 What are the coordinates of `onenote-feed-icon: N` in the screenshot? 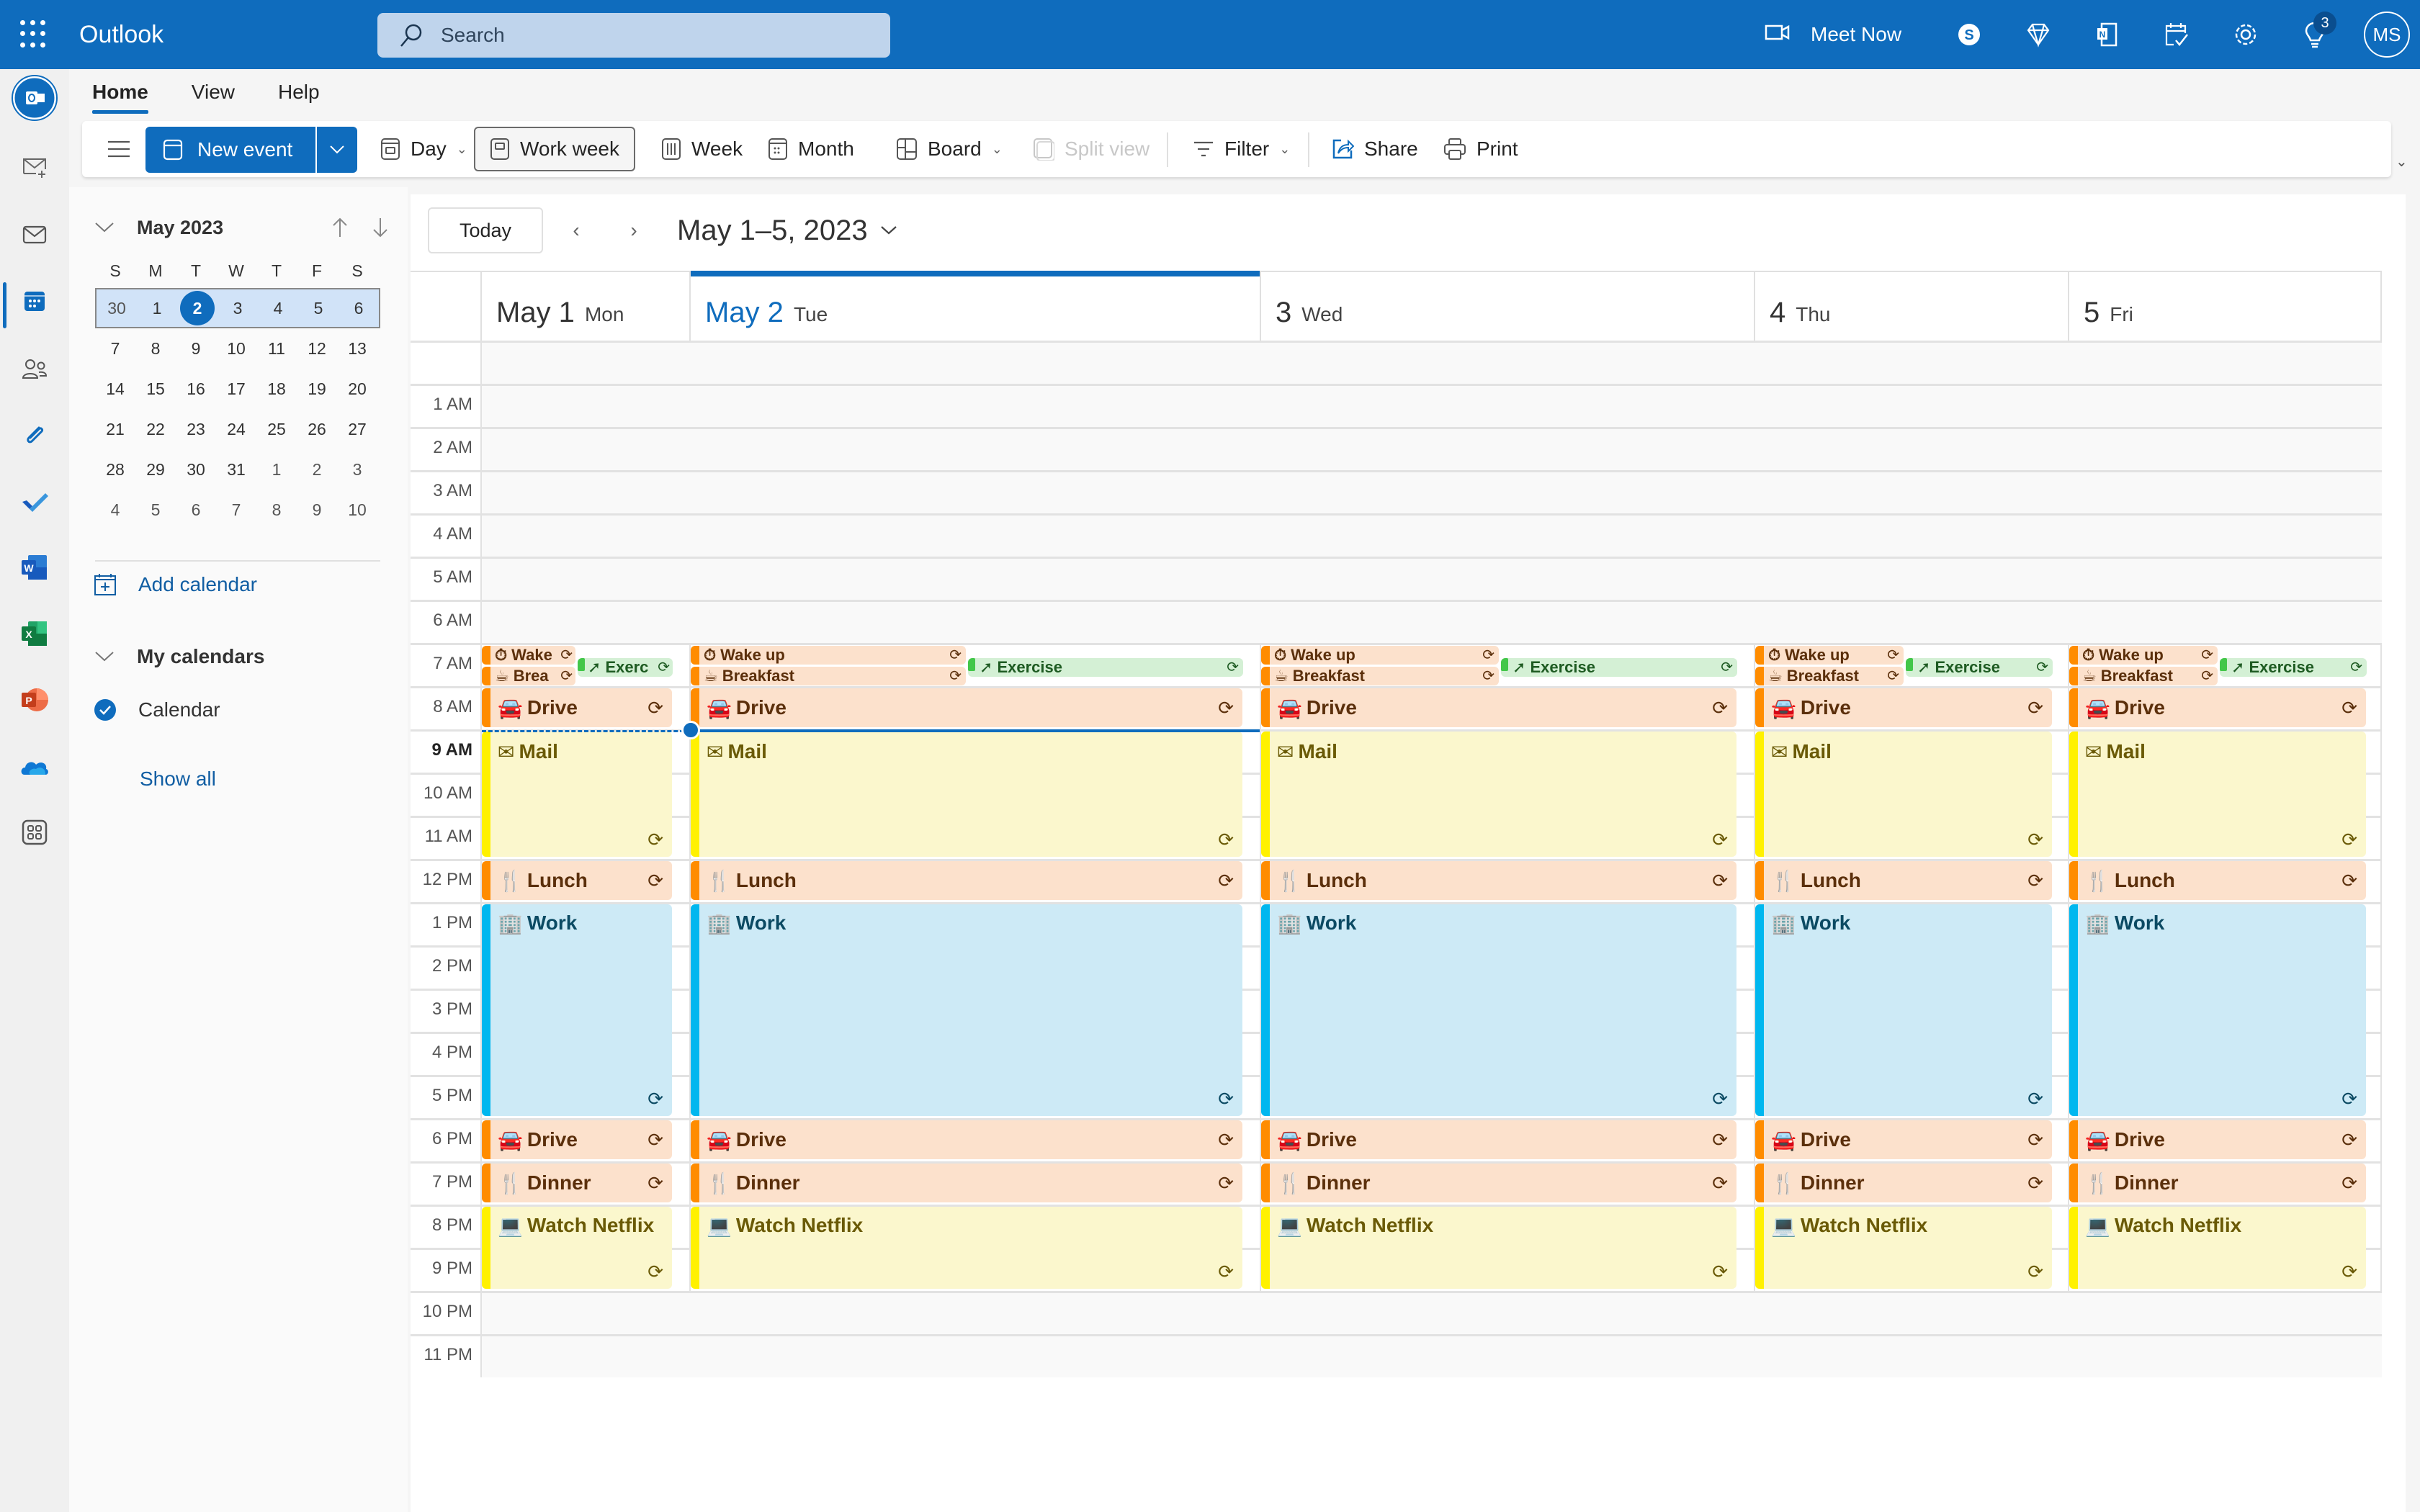 It's located at (2107, 34).